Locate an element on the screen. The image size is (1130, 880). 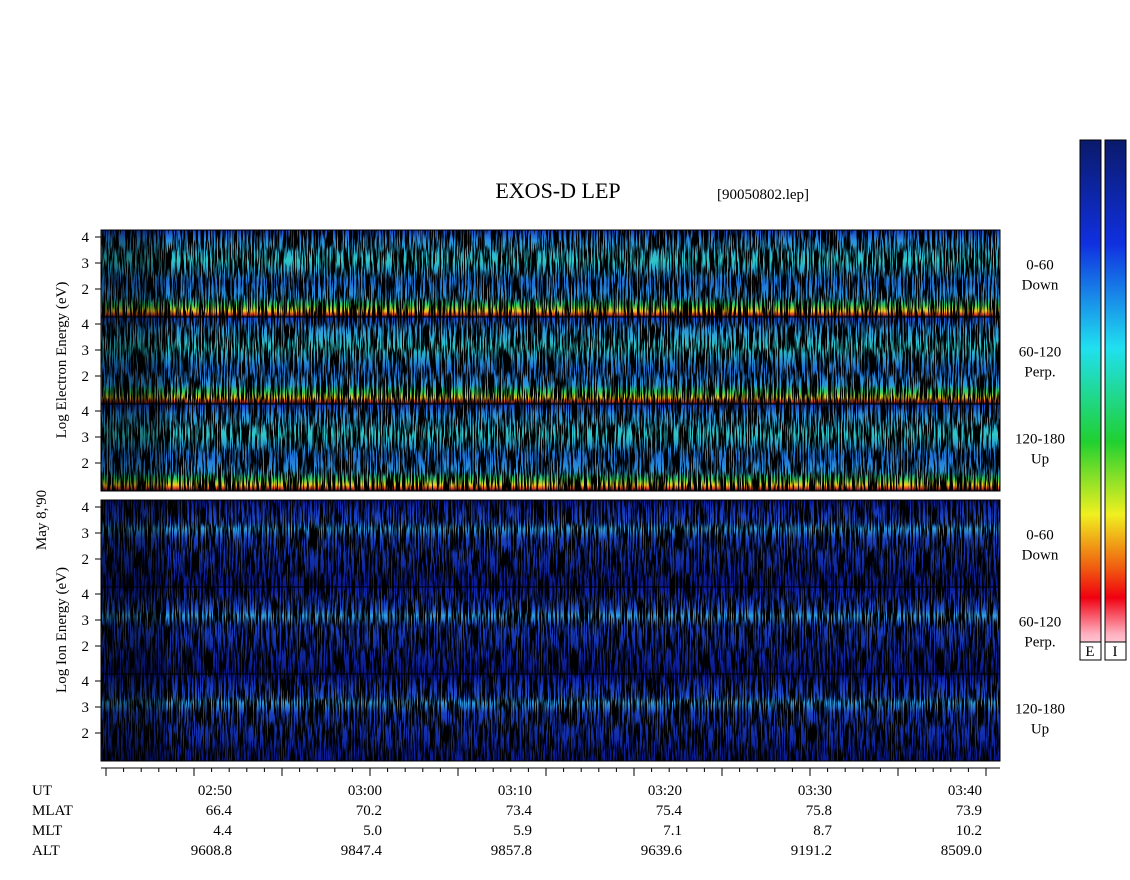
date-label: May 8,'90 is located at coordinates (42, 520).